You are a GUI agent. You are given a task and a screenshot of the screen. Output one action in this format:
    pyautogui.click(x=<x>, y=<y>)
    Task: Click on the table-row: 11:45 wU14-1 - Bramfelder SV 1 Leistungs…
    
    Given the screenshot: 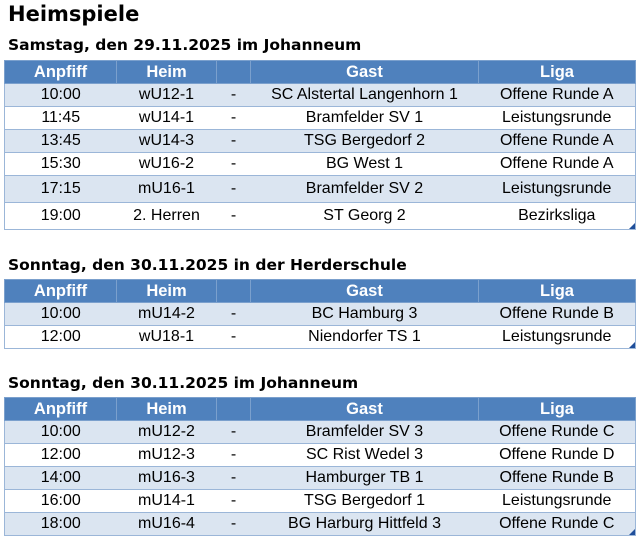 What is the action you would take?
    pyautogui.click(x=320, y=118)
    